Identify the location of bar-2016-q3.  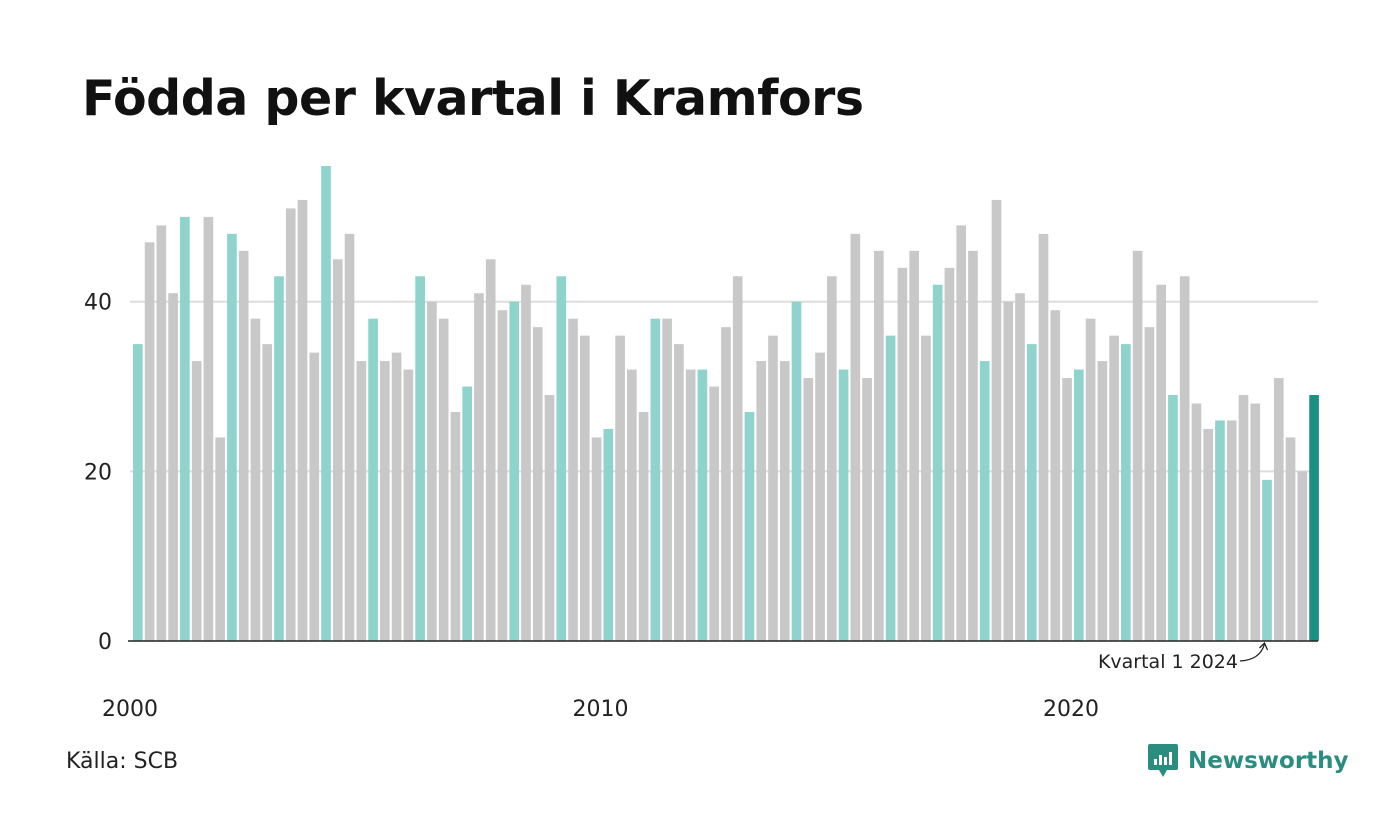
(914, 445).